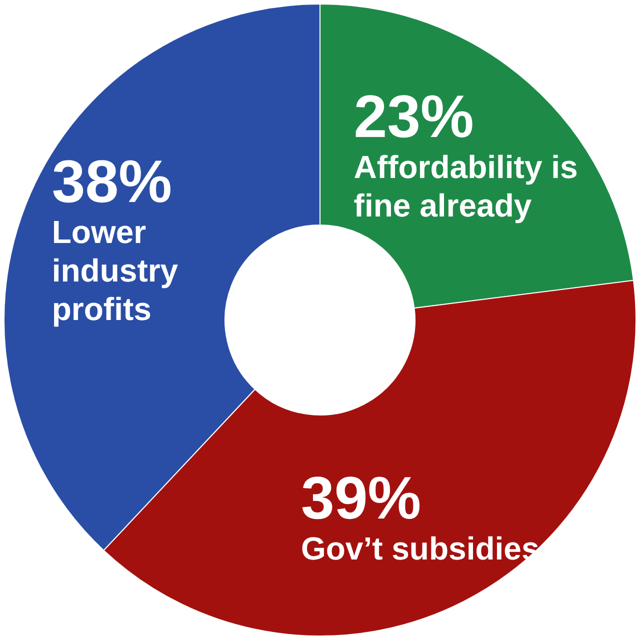  I want to click on slice-label: Gov’t subsidies, so click(420, 548).